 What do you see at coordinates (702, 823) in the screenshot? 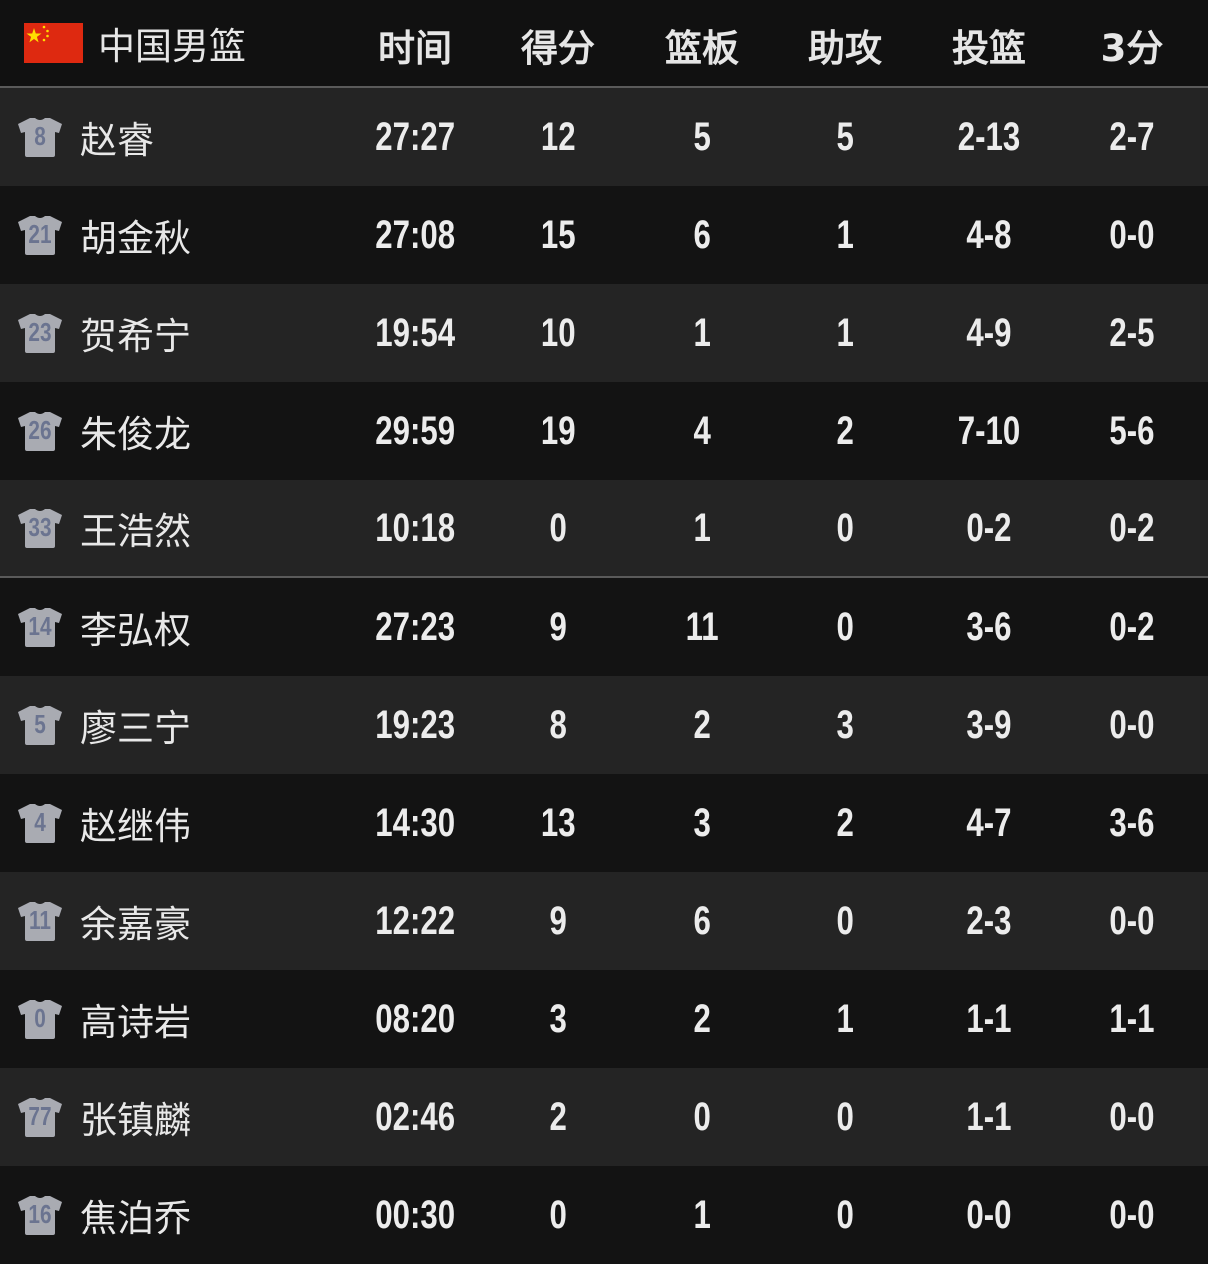
I see `stat-rebounds: 3` at bounding box center [702, 823].